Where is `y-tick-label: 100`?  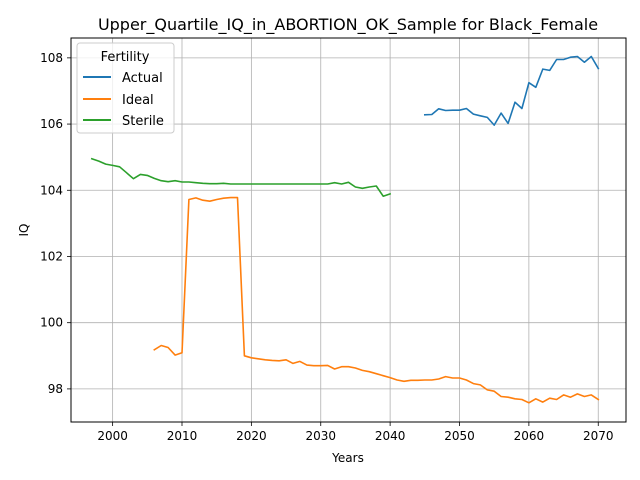 y-tick-label: 100 is located at coordinates (51, 323).